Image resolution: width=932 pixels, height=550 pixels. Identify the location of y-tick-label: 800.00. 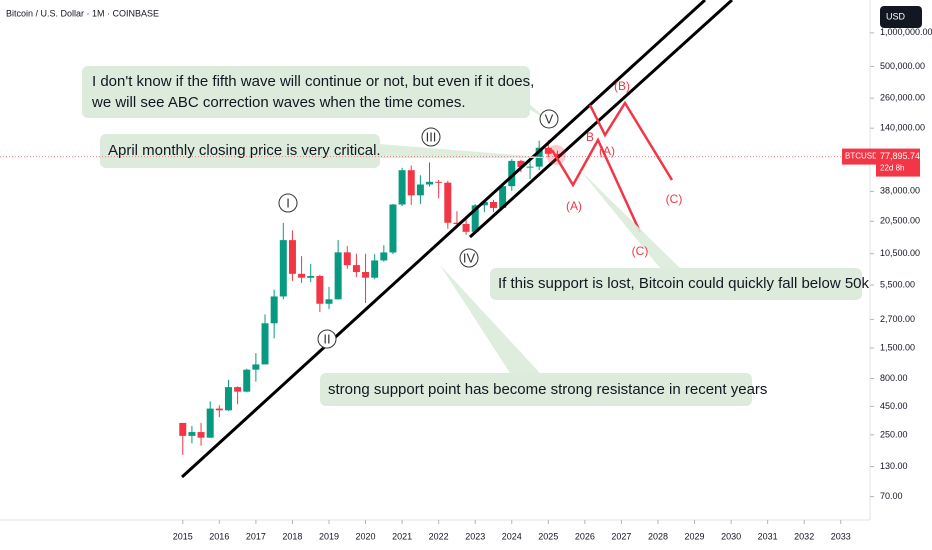
(894, 378).